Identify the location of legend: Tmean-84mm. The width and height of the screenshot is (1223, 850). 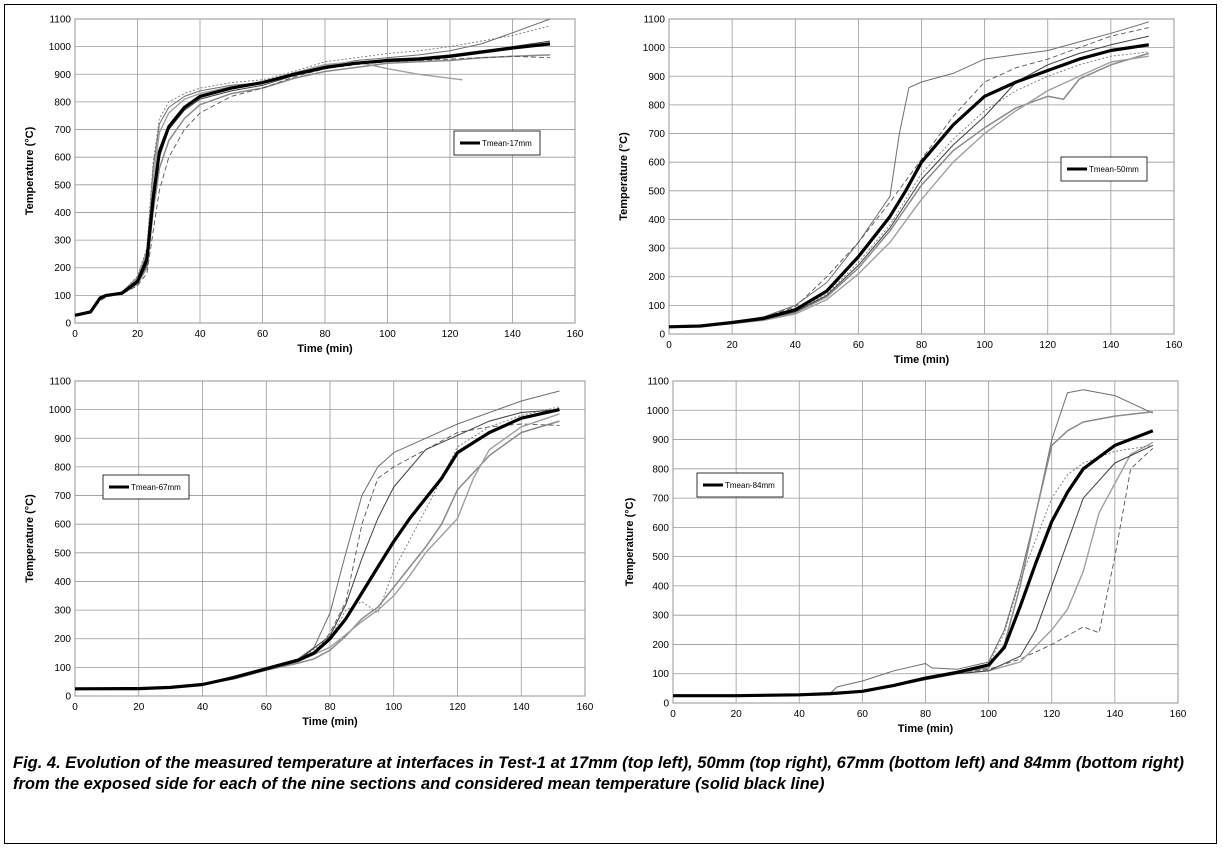
(740, 485).